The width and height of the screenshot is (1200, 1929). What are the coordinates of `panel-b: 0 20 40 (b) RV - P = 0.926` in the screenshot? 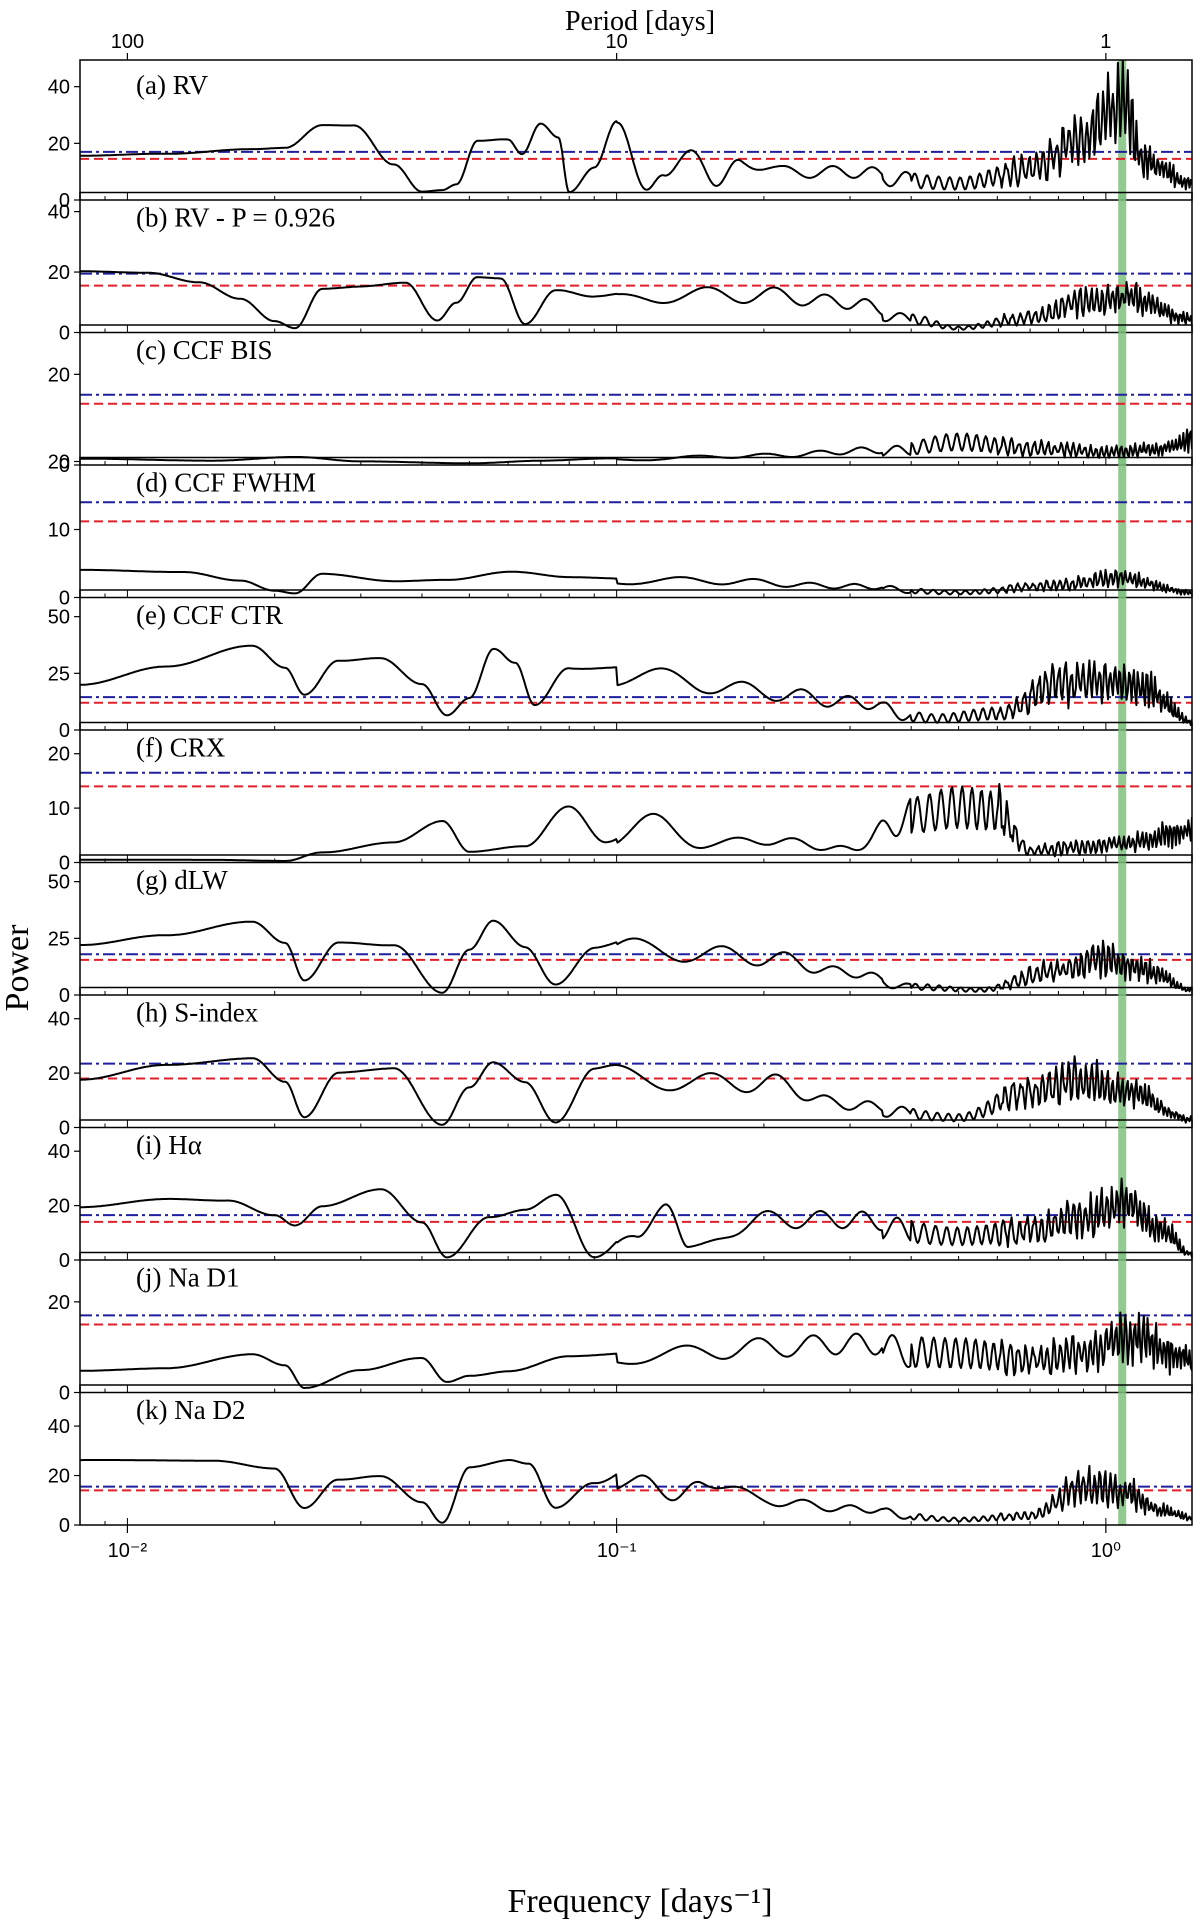 It's located at (620, 268).